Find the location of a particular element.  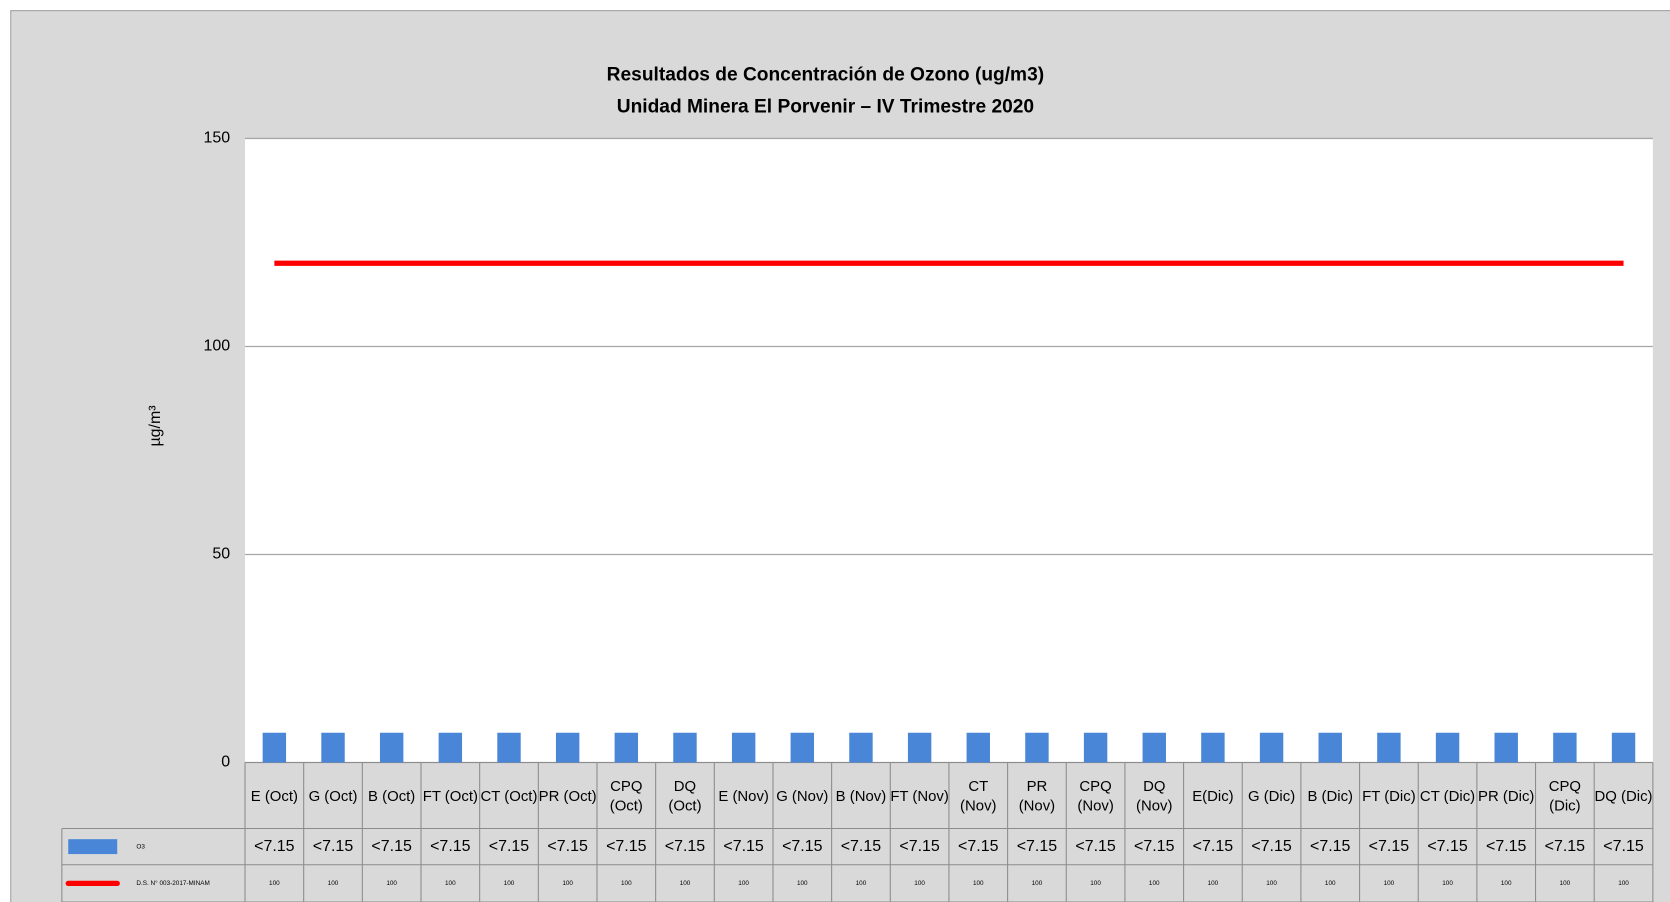

x-tick-label-box: E (Nov) is located at coordinates (743, 795).